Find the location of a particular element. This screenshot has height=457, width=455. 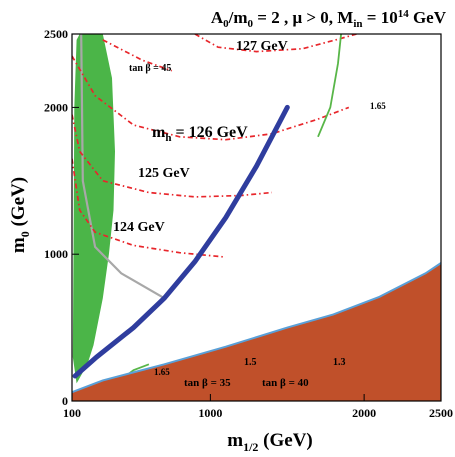

x-tick-label: 2000 is located at coordinates (364, 413).